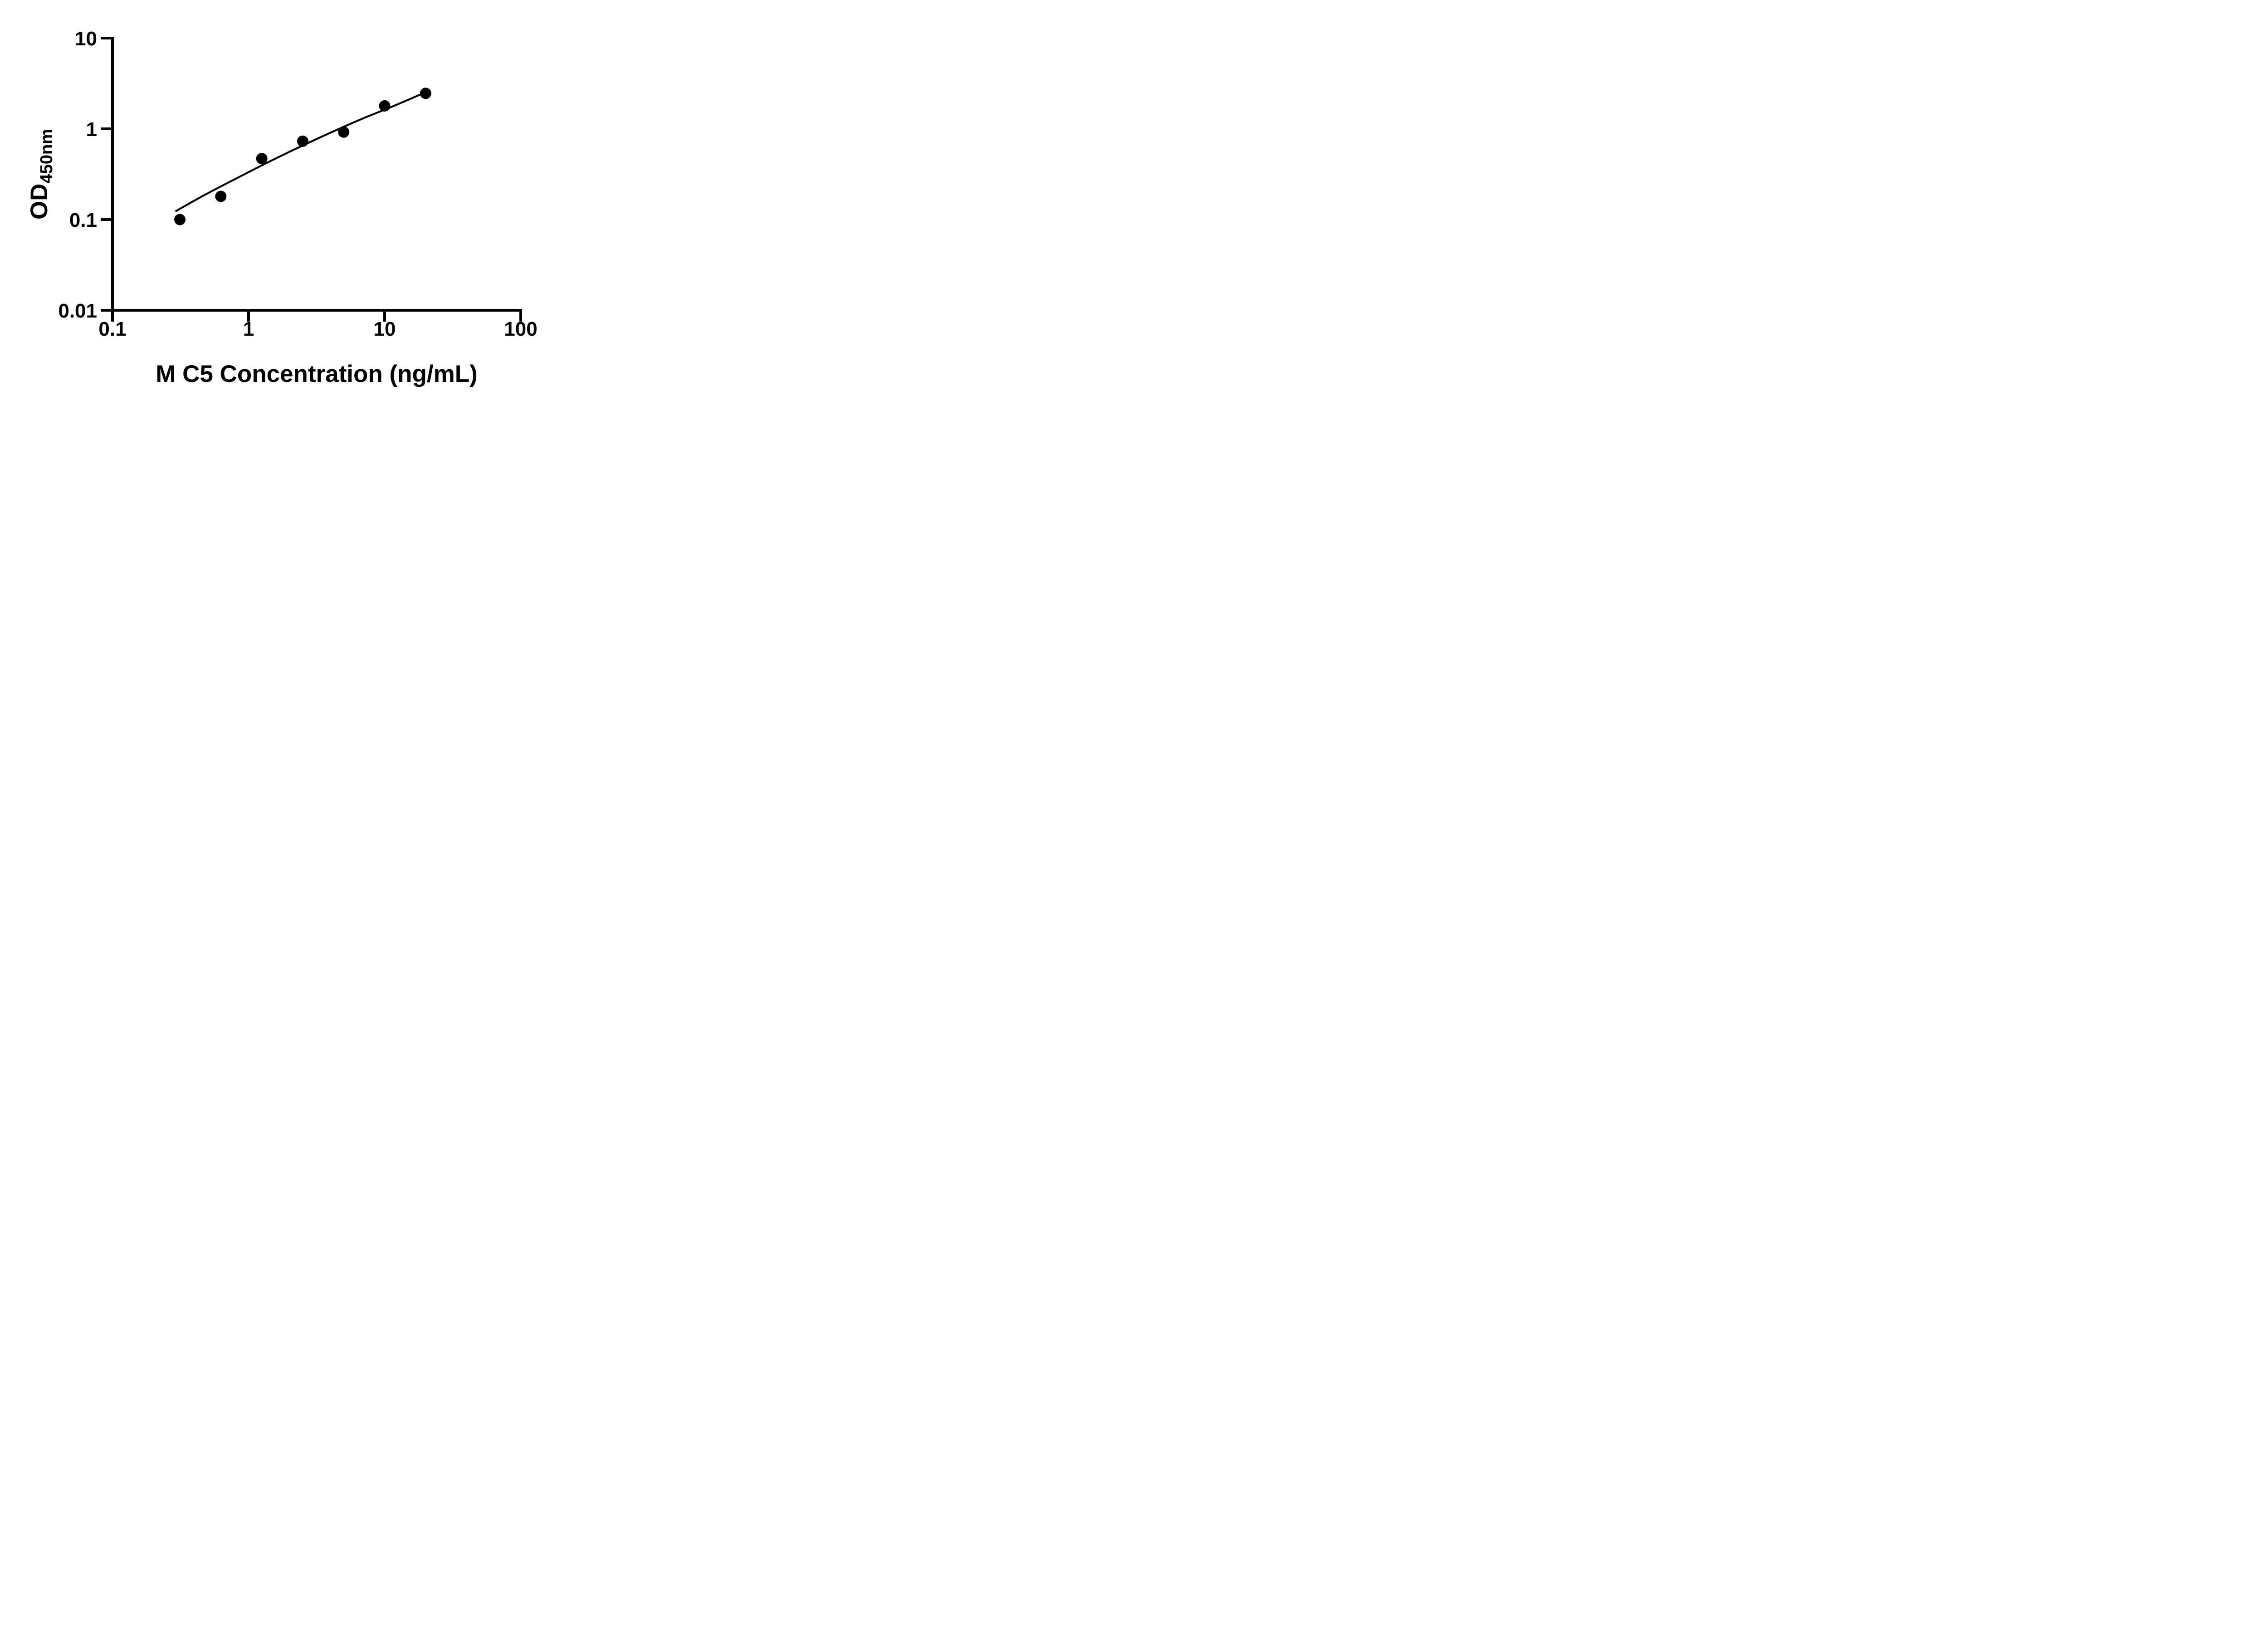  What do you see at coordinates (249, 329) in the screenshot?
I see `x-tick-label: 1` at bounding box center [249, 329].